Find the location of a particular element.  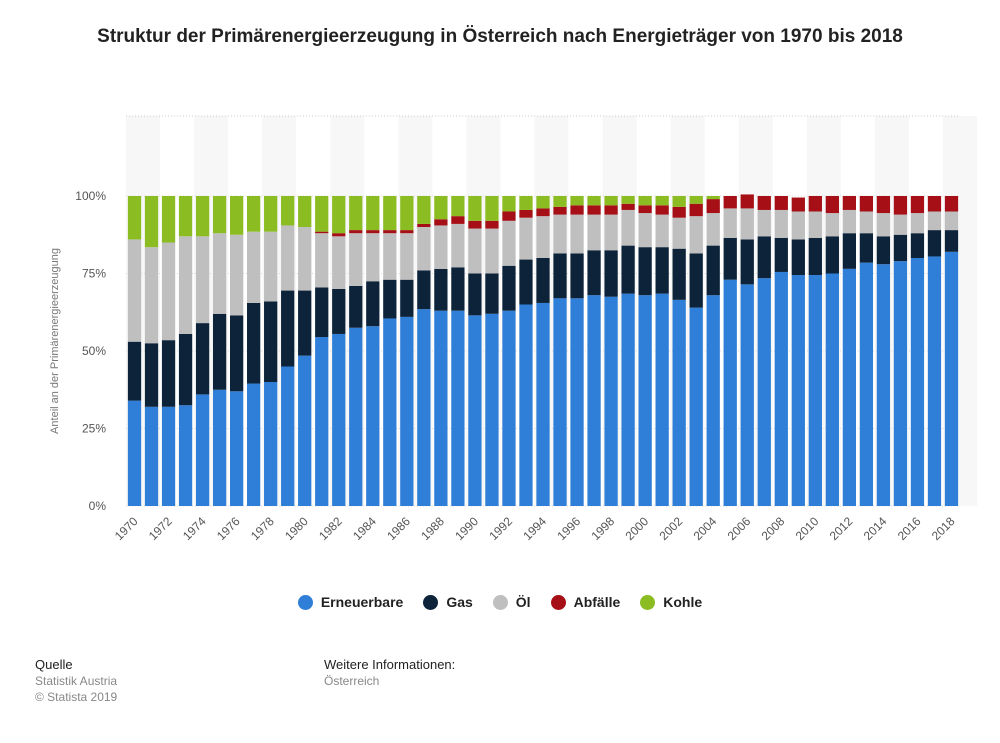

bar-abf-lle-2002 is located at coordinates (679, 212).